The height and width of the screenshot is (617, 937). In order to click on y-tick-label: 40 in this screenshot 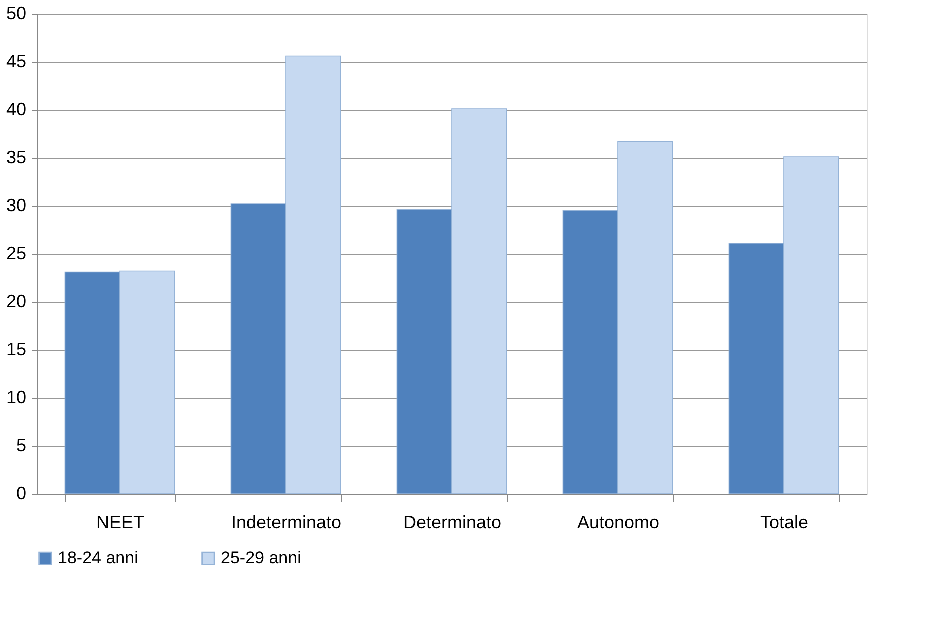, I will do `click(16, 110)`.